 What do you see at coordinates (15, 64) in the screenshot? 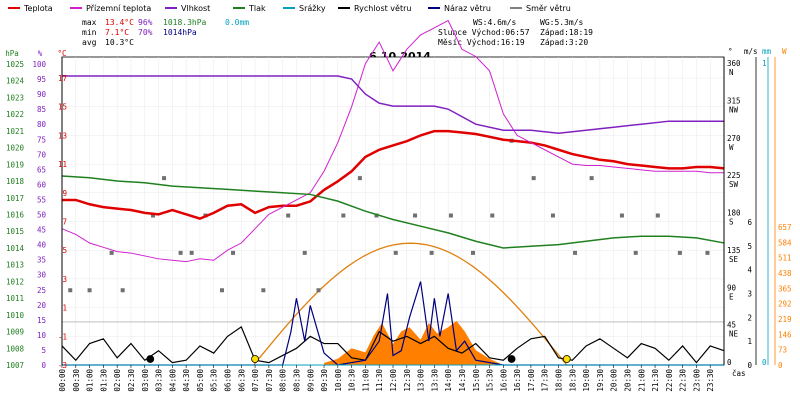
I see `tick-label: 1025` at bounding box center [15, 64].